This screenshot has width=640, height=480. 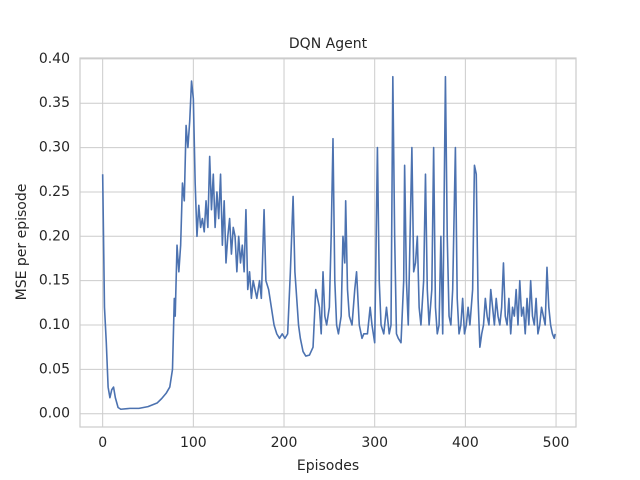 What do you see at coordinates (374, 443) in the screenshot?
I see `x-tick-label: 300` at bounding box center [374, 443].